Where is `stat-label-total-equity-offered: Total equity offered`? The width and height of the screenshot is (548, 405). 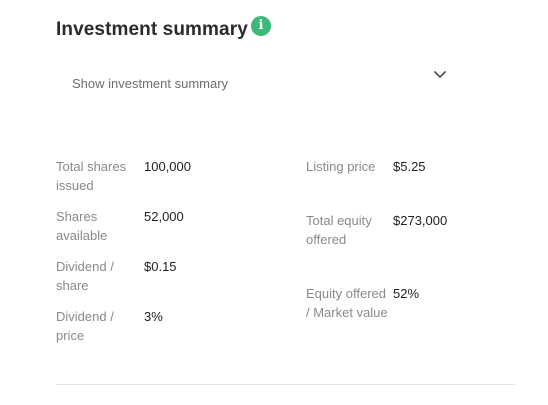 stat-label-total-equity-offered: Total equity offered is located at coordinates (339, 230).